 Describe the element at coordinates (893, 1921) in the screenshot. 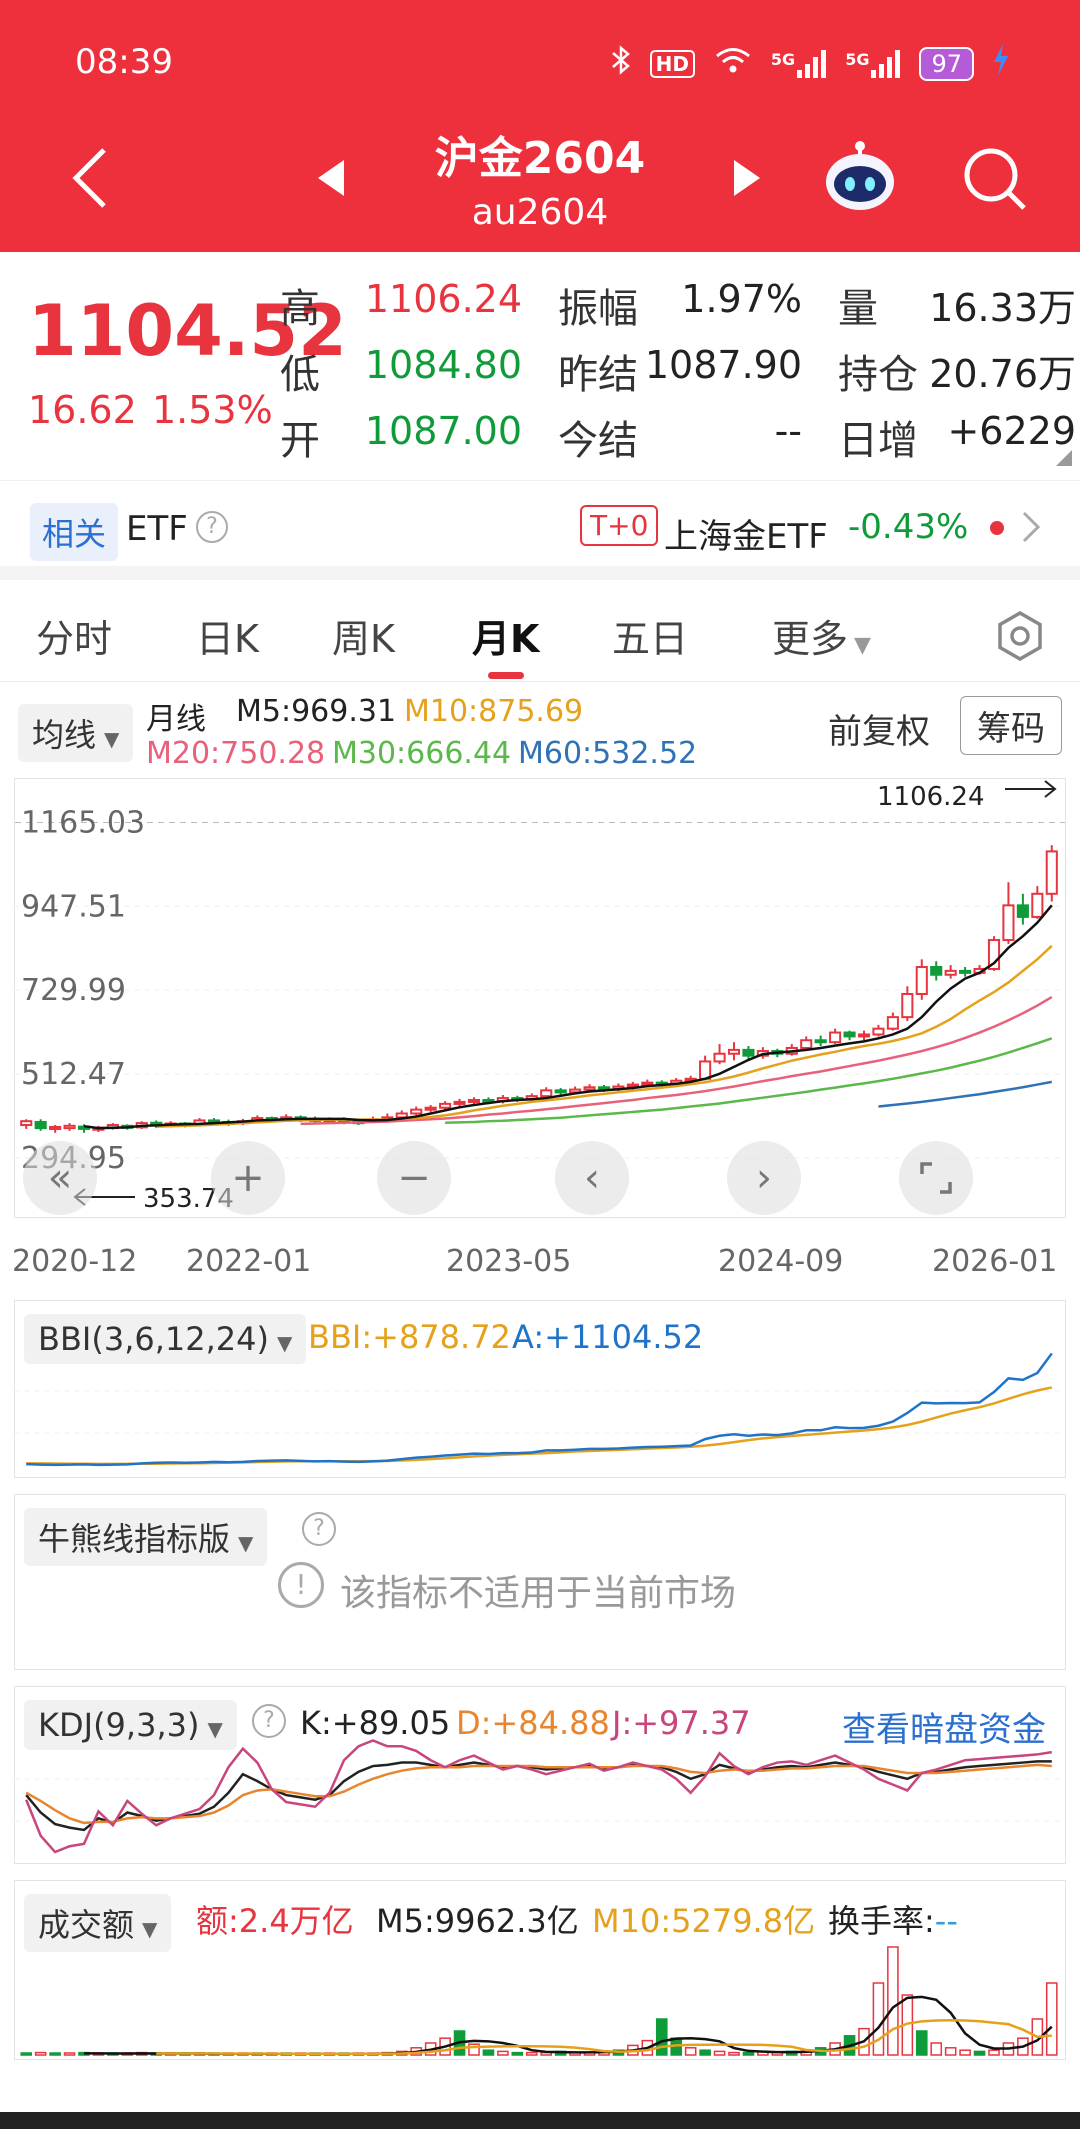

I see `turnover-rate-label: 换手率:--` at that location.